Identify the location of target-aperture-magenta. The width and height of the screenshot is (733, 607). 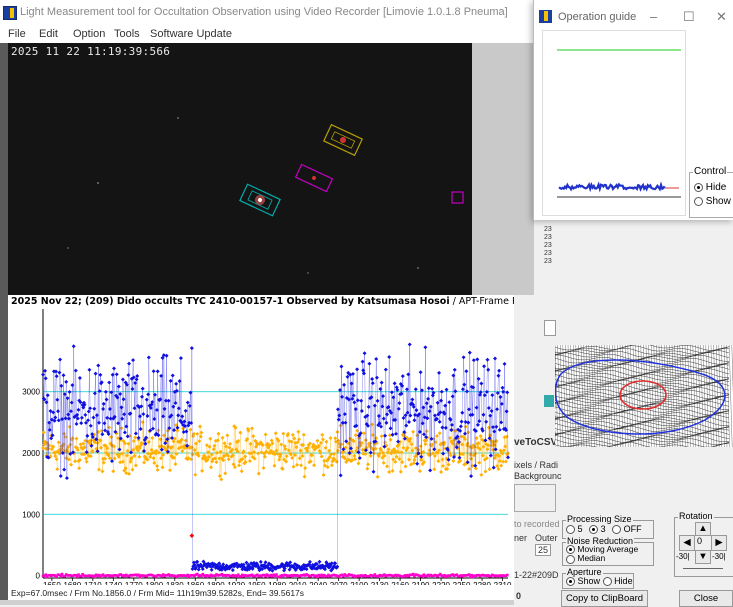
(314, 178).